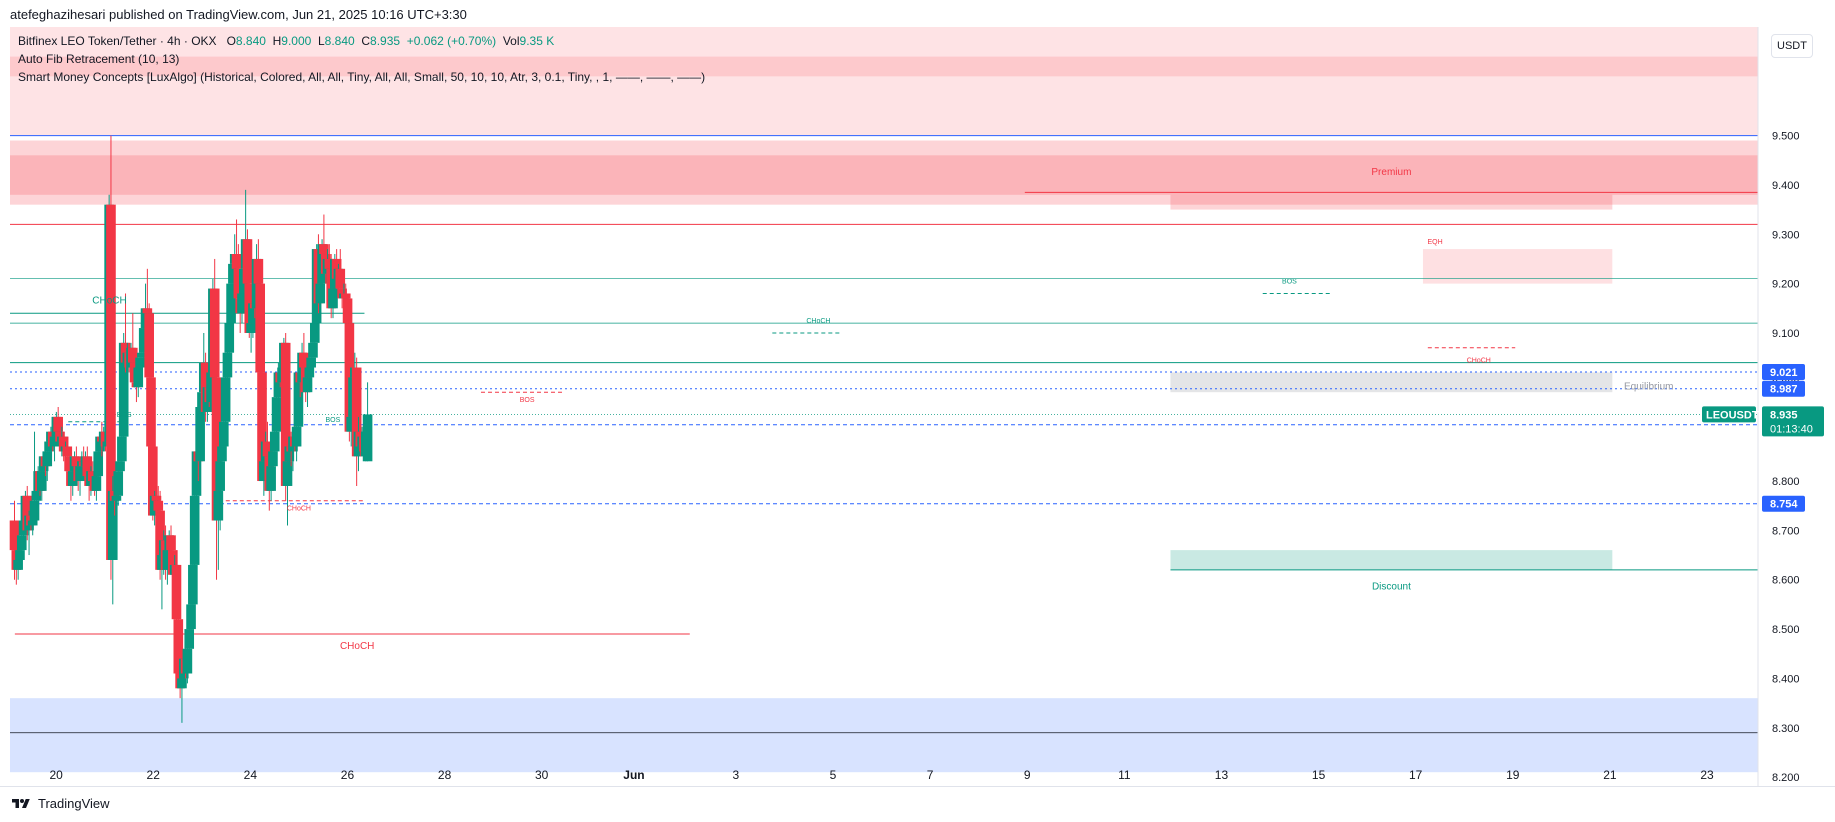 The width and height of the screenshot is (1835, 822). Describe the element at coordinates (537, 41) in the screenshot. I see `legend-volume: 9.35 K` at that location.